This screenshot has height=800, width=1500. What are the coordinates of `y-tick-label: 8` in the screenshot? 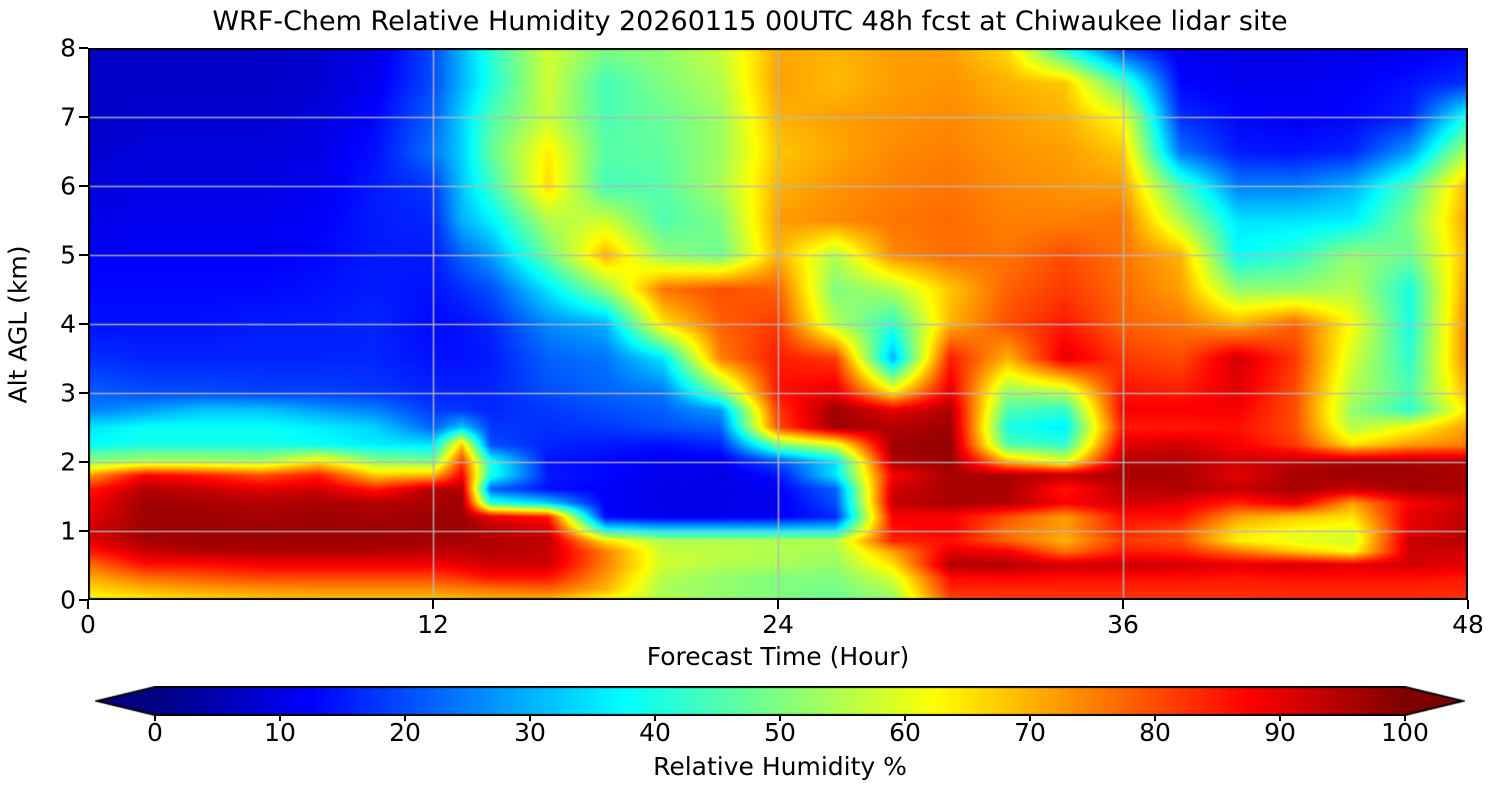 It's located at (68, 48).